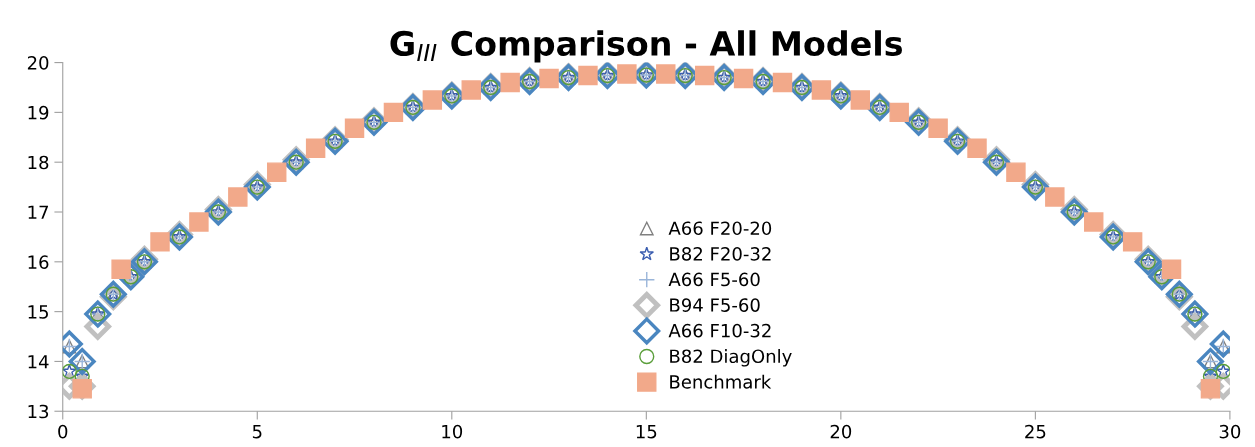 The height and width of the screenshot is (447, 1255). What do you see at coordinates (38, 262) in the screenshot?
I see `y-tick-label: 16` at bounding box center [38, 262].